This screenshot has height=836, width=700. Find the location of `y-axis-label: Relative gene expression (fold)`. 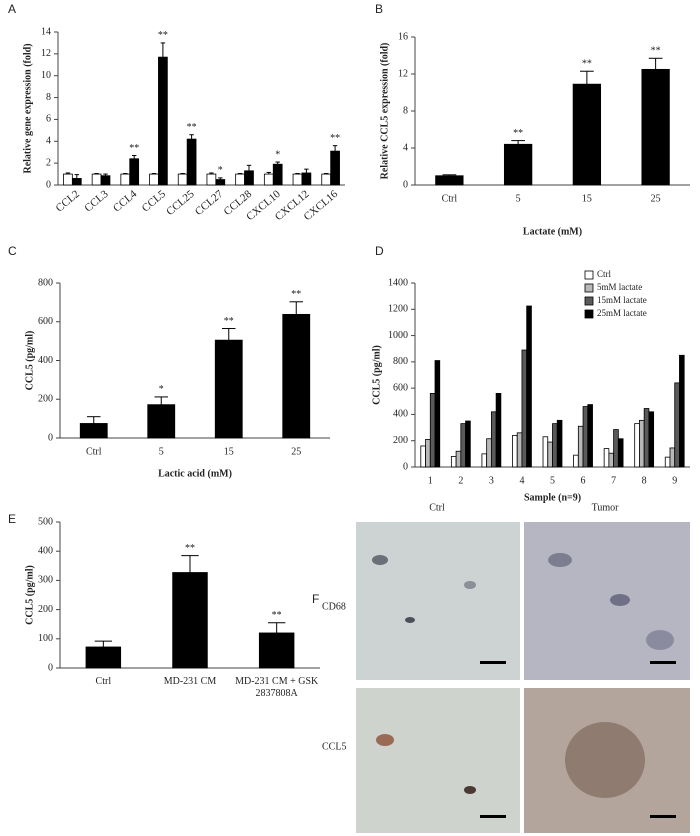

y-axis-label: Relative gene expression (fold) is located at coordinates (27, 108).